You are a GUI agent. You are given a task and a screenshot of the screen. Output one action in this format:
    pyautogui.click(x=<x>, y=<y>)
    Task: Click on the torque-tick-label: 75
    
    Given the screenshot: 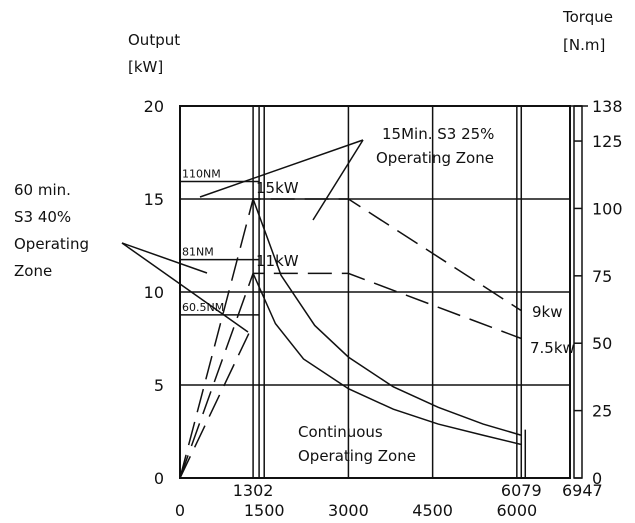 What is the action you would take?
    pyautogui.click(x=602, y=276)
    